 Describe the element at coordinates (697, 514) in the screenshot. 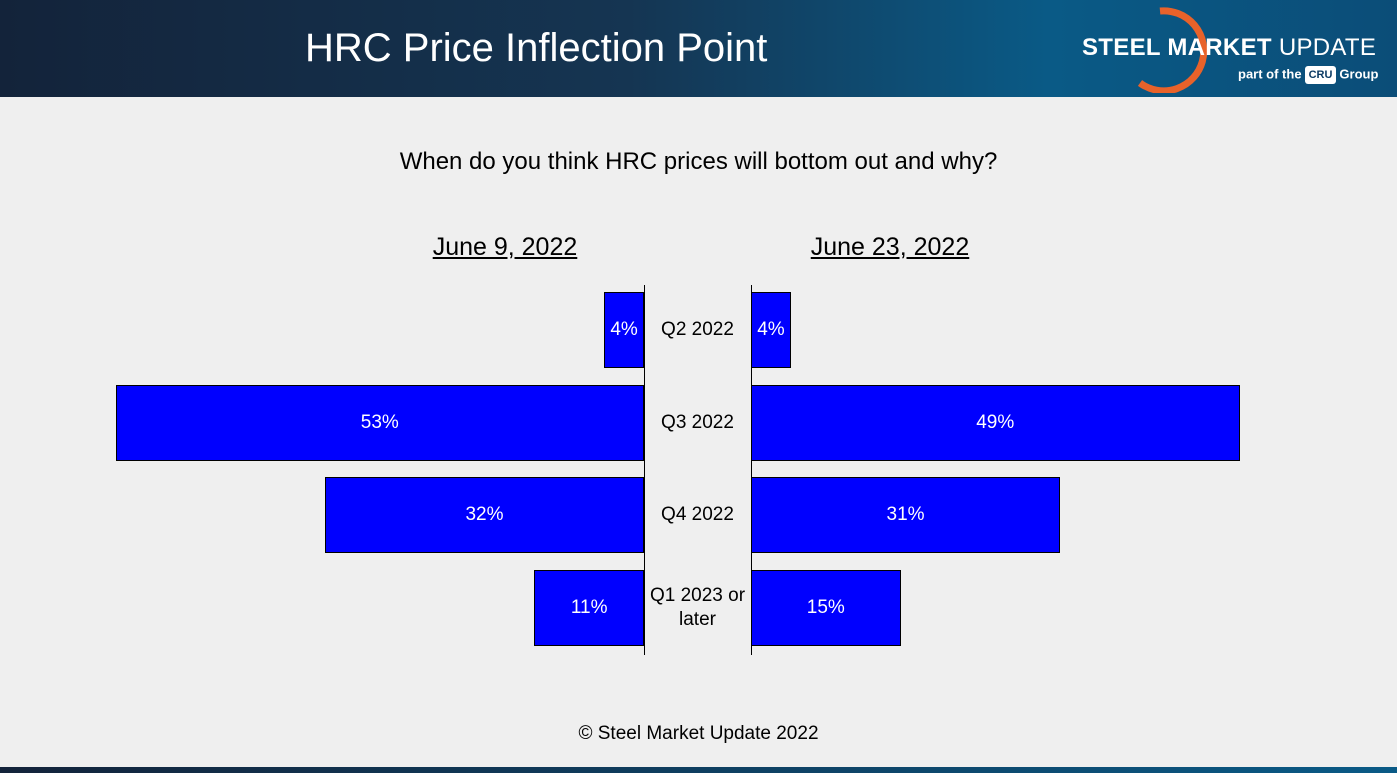

I see `category-label: Q4 2022` at that location.